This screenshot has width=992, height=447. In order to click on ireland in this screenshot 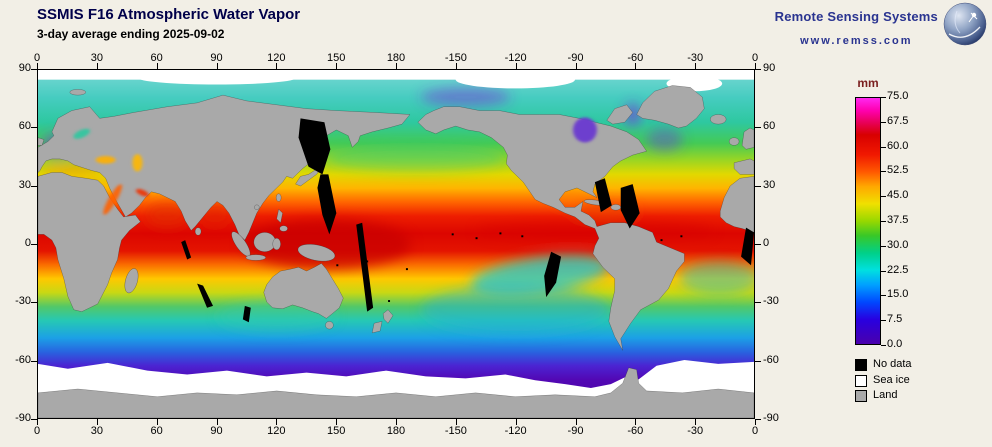, I will do `click(734, 141)`.